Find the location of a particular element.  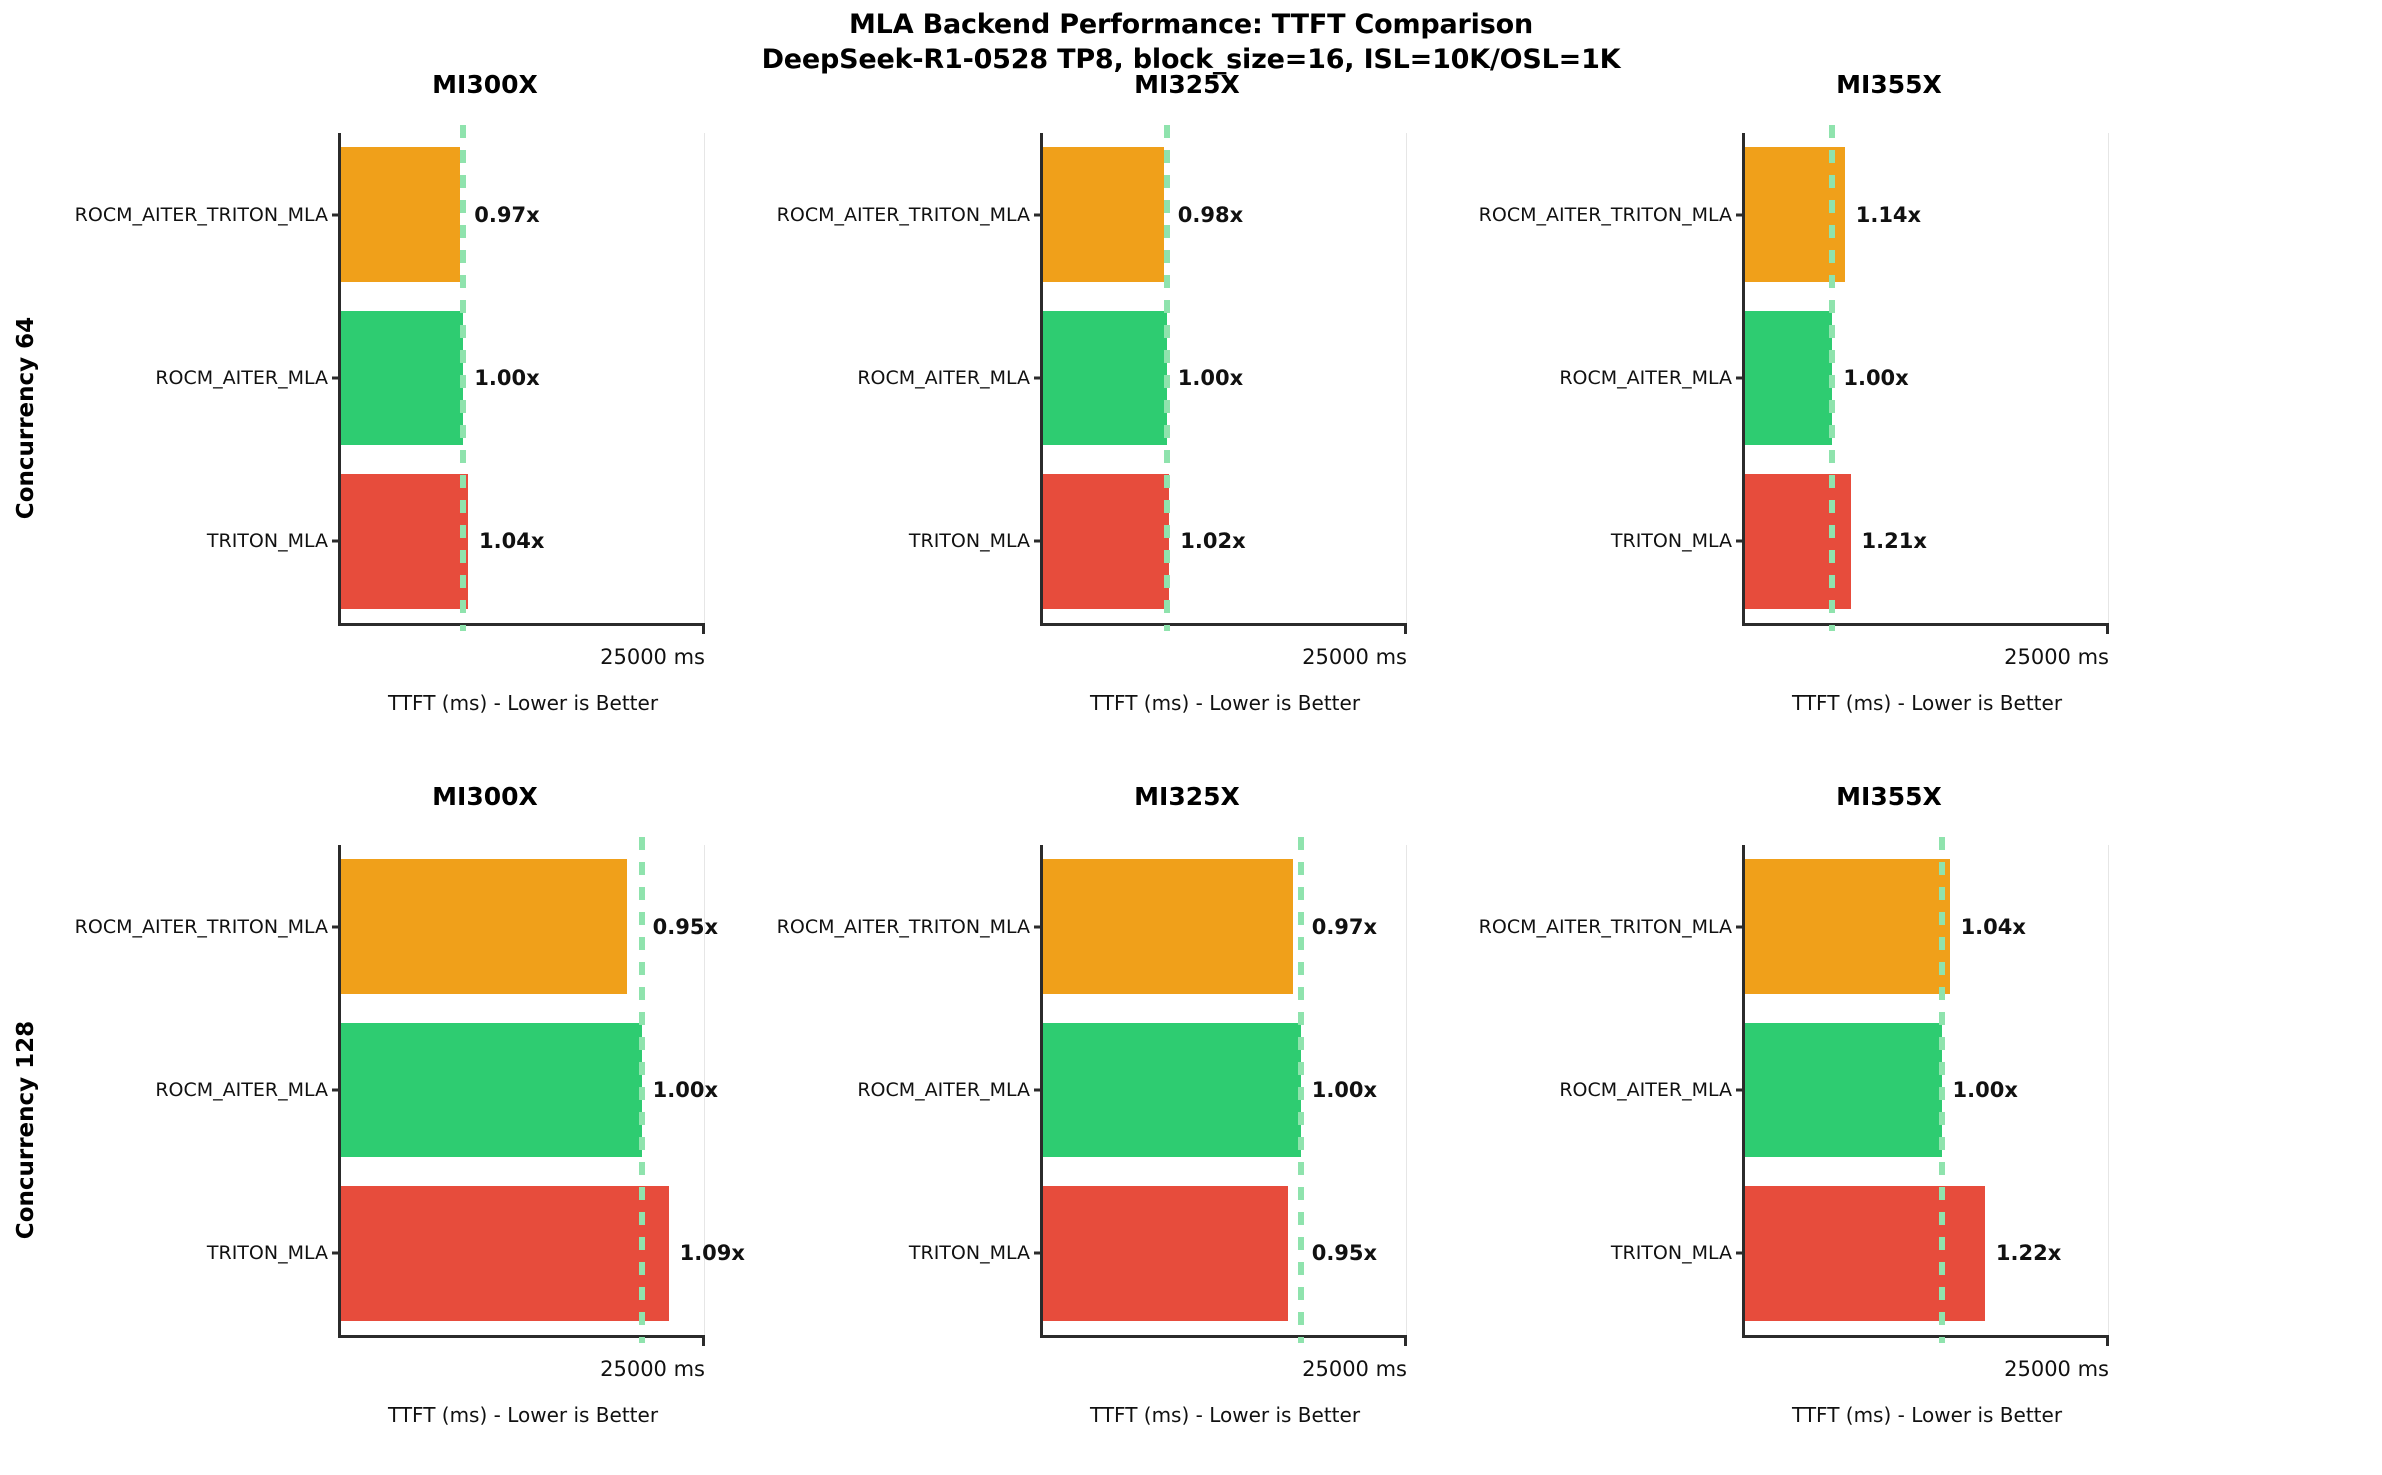

bar-row: TRITON_MLA 1.04x is located at coordinates (456, 541).